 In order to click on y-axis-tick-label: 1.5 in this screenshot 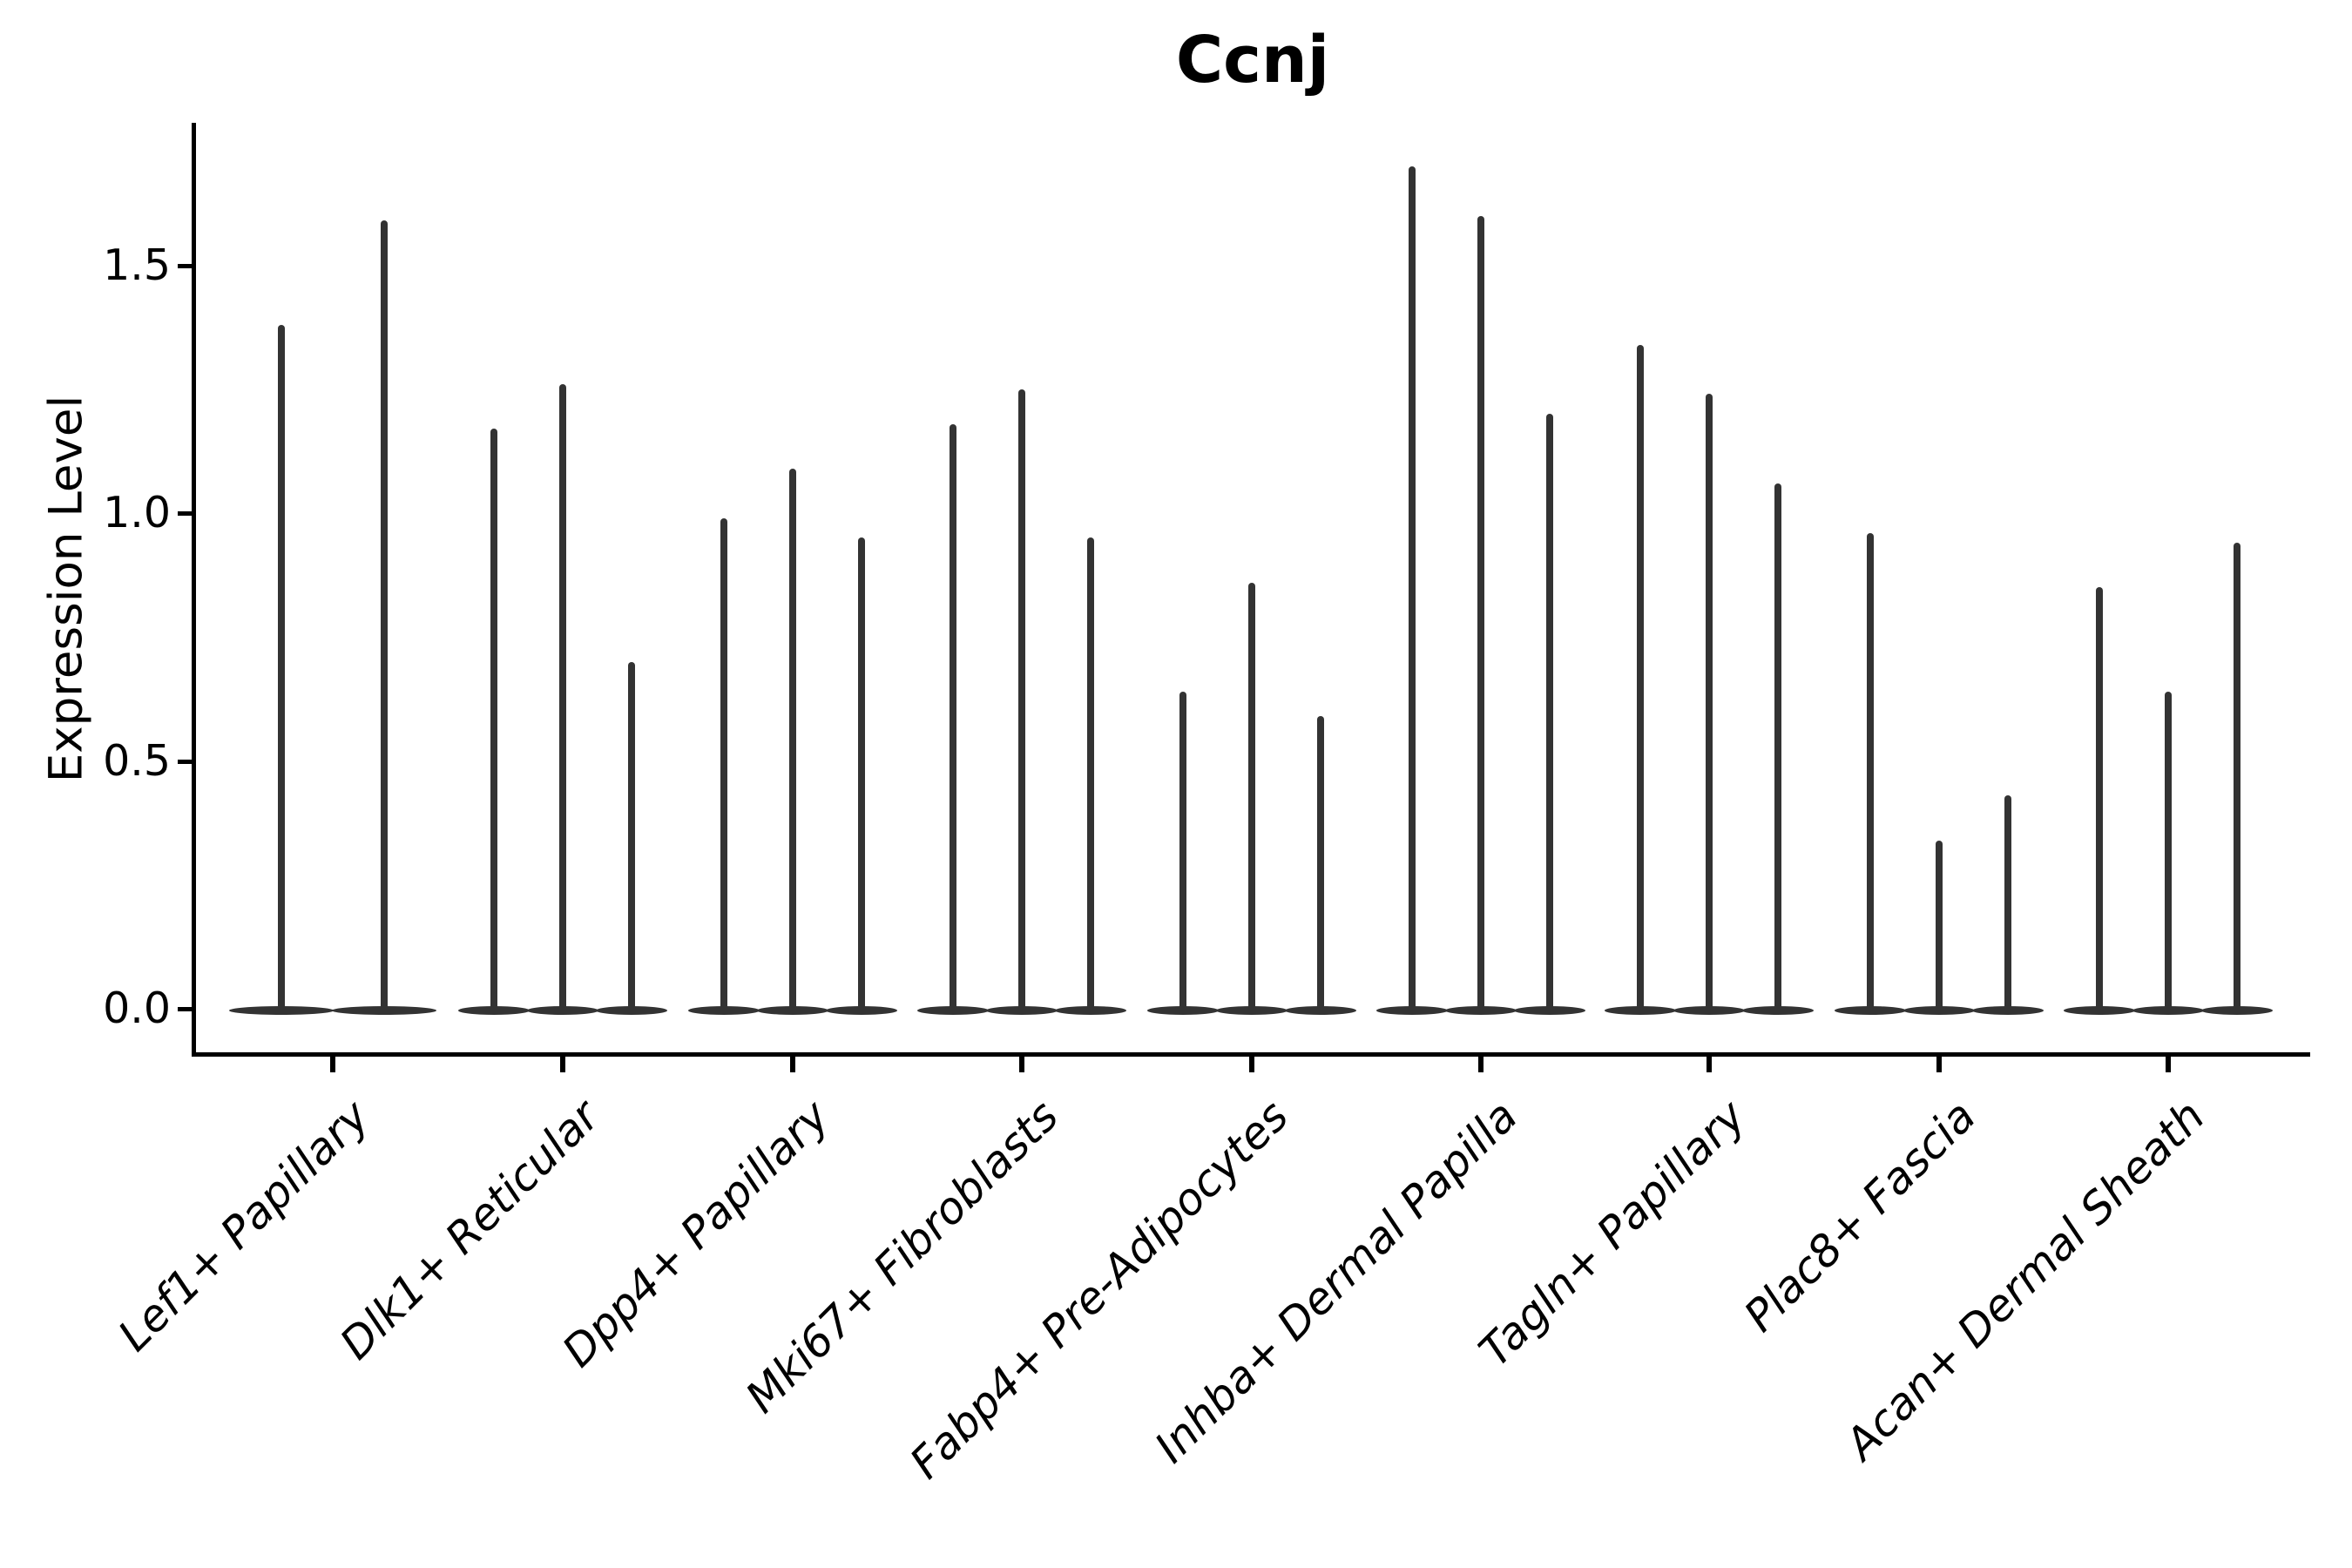, I will do `click(137, 265)`.